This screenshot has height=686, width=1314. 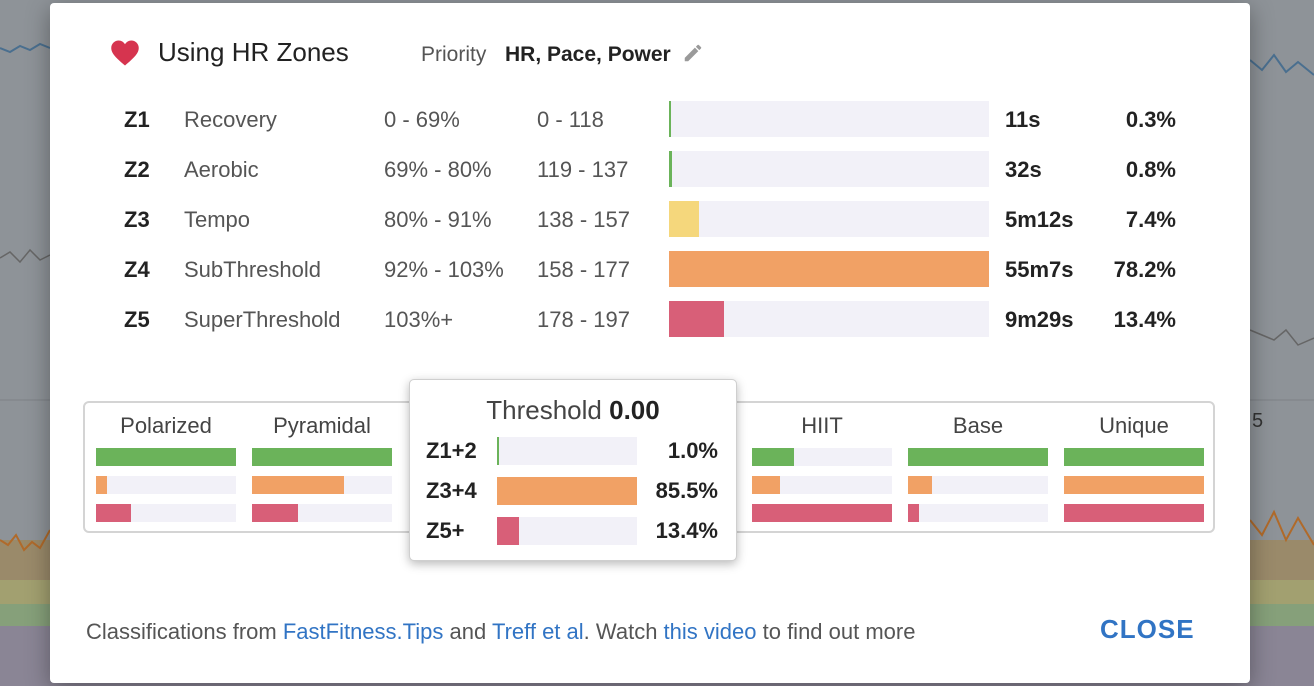 I want to click on zone-name: SuperThreshold, so click(x=262, y=319).